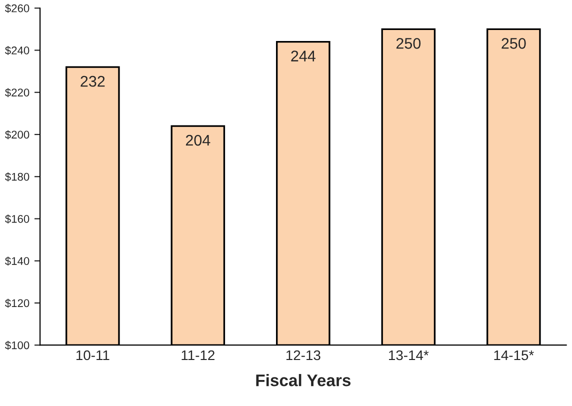  Describe the element at coordinates (198, 355) in the screenshot. I see `x-tick-label: 11-12` at that location.